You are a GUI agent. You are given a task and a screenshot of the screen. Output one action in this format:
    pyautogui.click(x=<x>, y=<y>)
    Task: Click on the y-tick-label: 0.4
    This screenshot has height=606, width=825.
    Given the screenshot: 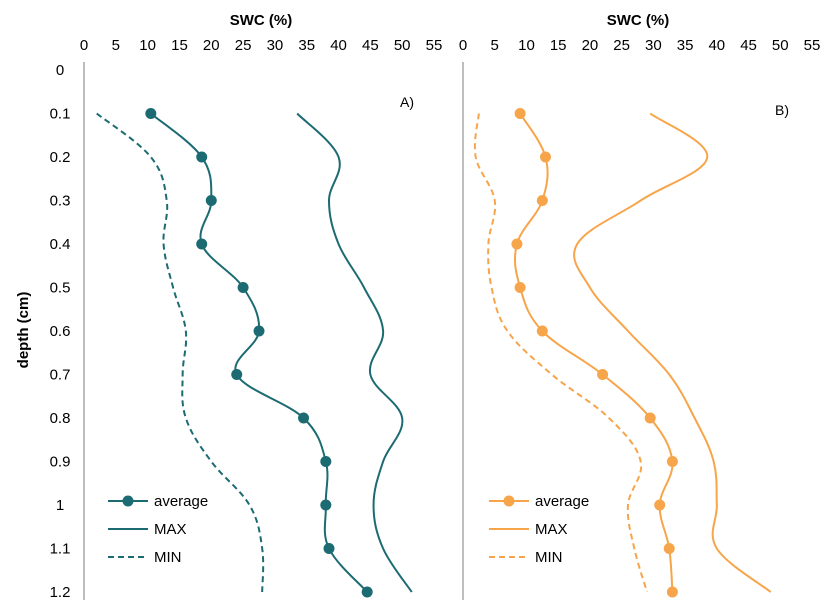 What is the action you would take?
    pyautogui.click(x=60, y=244)
    